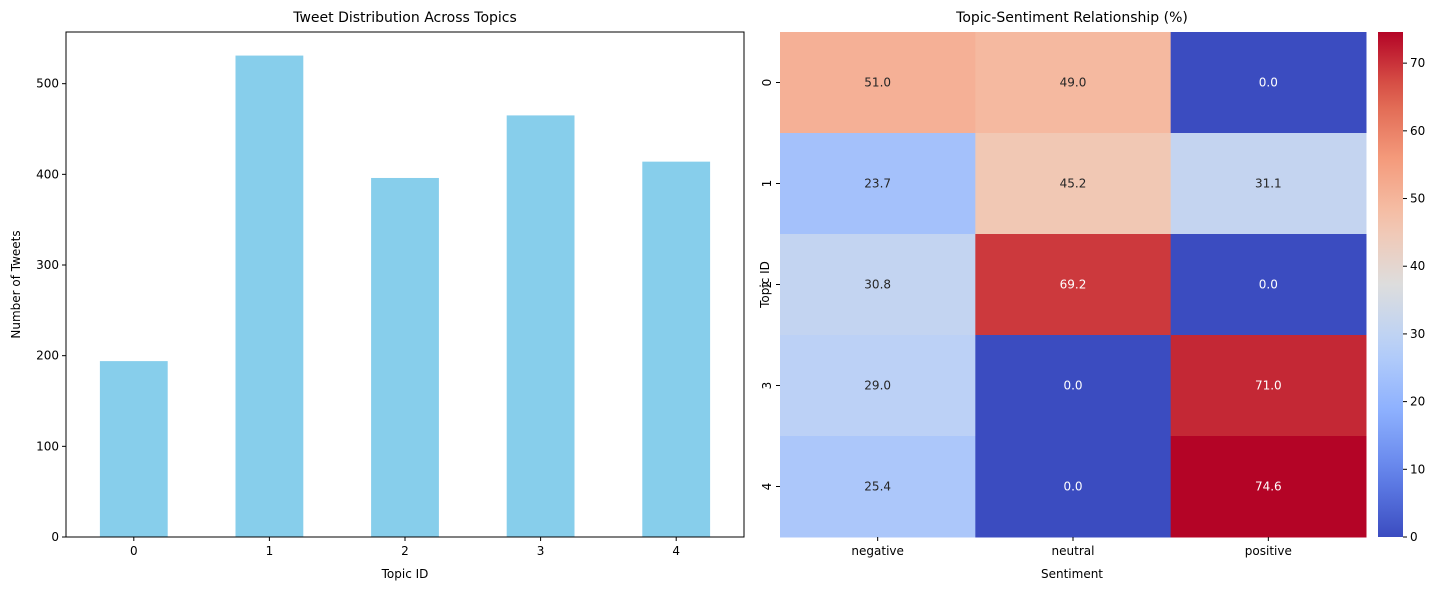 This screenshot has height=590, width=1440. Describe the element at coordinates (1390, 284) in the screenshot. I see `colorbar-gradient` at that location.